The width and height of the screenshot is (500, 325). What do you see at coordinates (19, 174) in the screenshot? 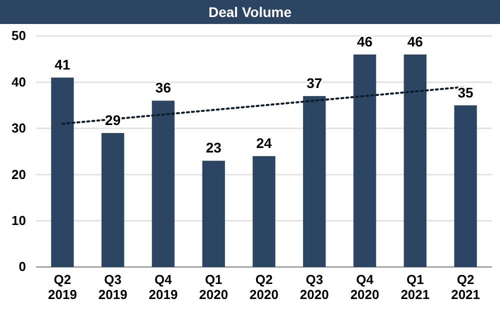
I see `y-tick-label: 20` at bounding box center [19, 174].